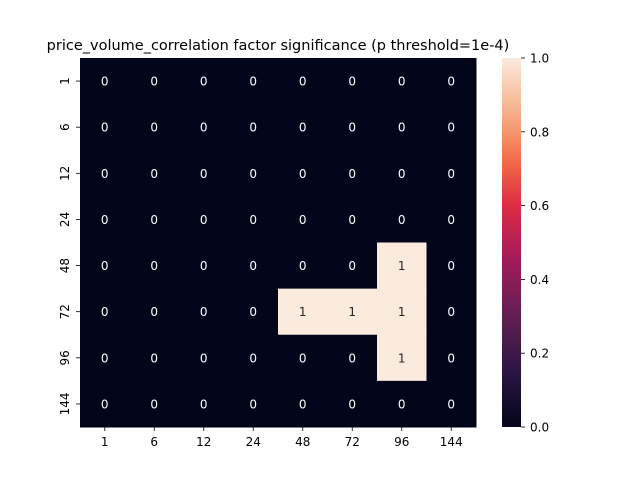 This screenshot has width=640, height=480. I want to click on colorbar-tick-label: 0.8, so click(539, 132).